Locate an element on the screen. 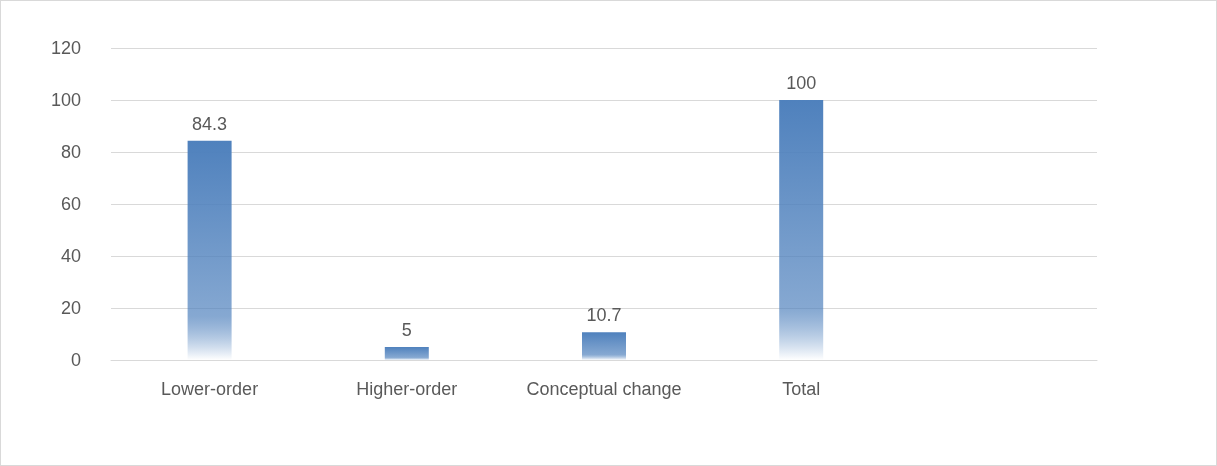 The image size is (1217, 466). x-tick-label: Conceptual change is located at coordinates (604, 389).